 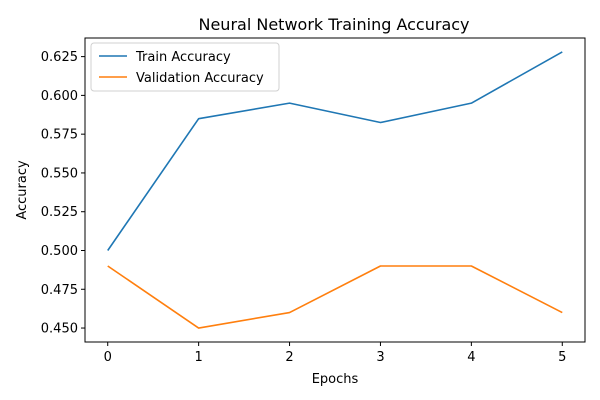 I want to click on y-axis: 0.450 0.475 0.500 0.525 0.550 0.575 0.600 0.625, so click(x=63, y=193).